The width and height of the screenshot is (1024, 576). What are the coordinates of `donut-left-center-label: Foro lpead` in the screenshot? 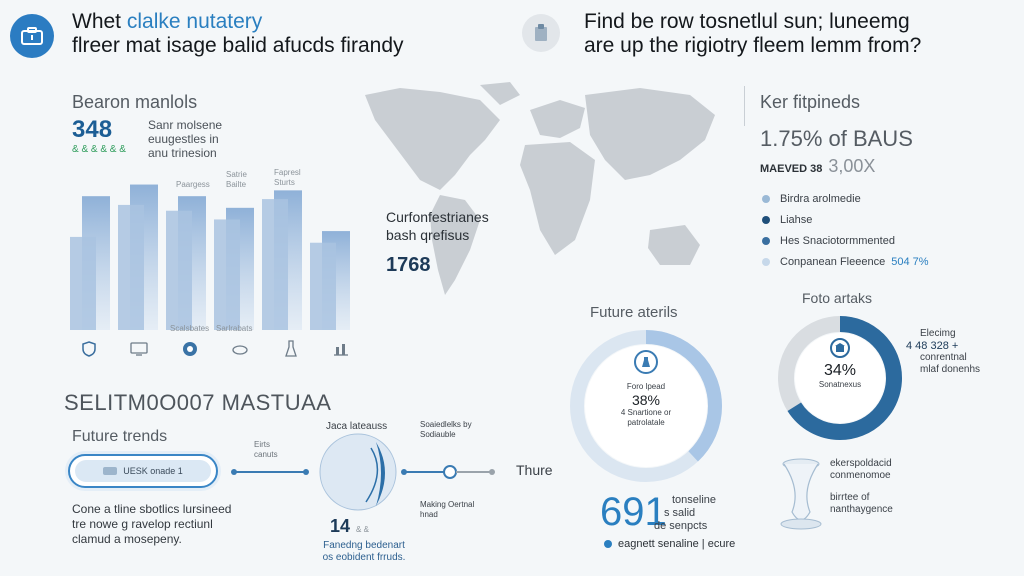 It's located at (646, 386).